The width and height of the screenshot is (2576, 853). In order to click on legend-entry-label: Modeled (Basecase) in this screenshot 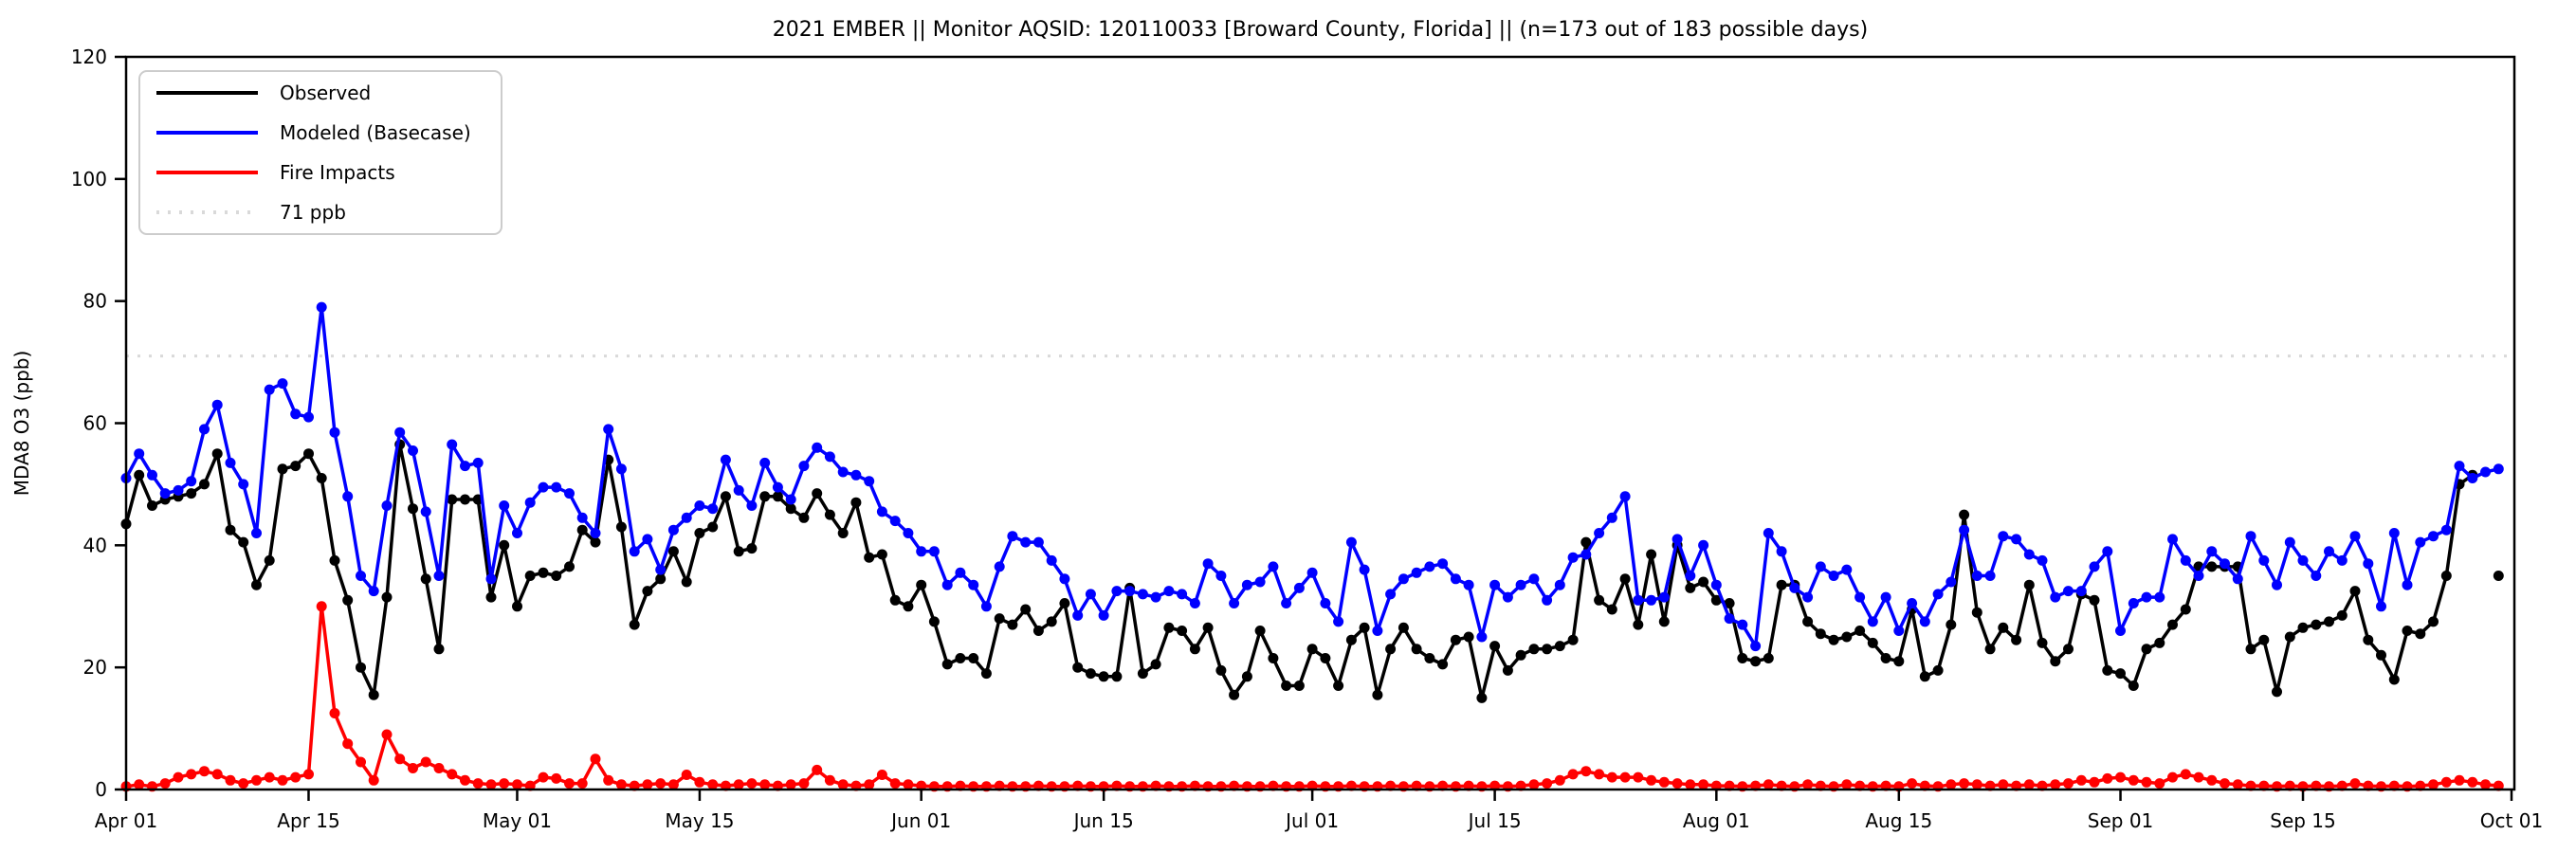, I will do `click(375, 132)`.